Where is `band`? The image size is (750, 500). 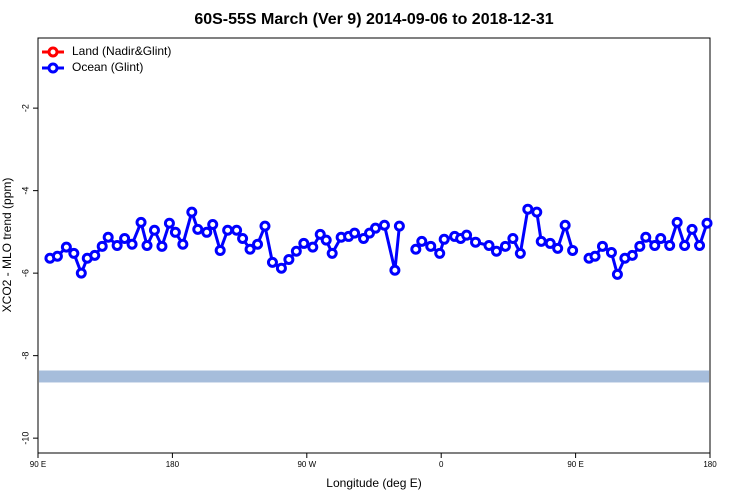 band is located at coordinates (374, 376).